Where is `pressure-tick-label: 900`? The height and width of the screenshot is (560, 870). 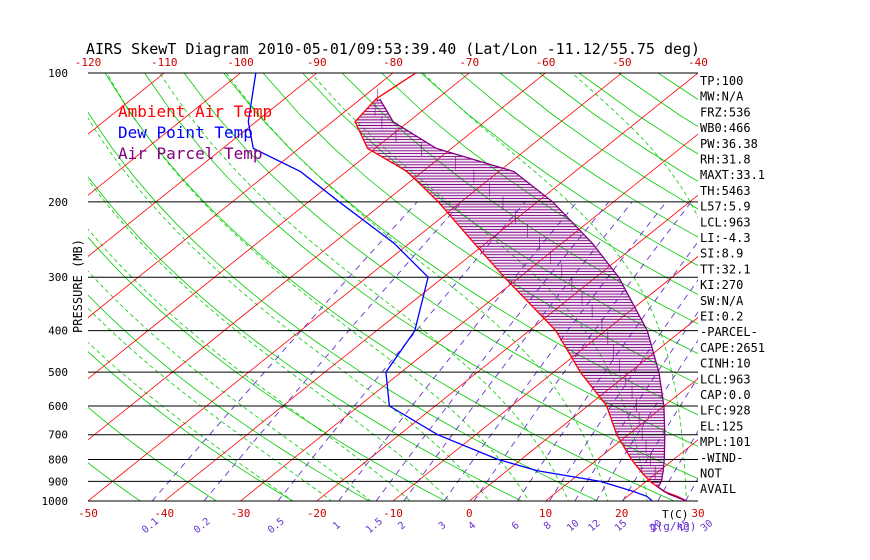
pressure-tick-label: 900 is located at coordinates (58, 481).